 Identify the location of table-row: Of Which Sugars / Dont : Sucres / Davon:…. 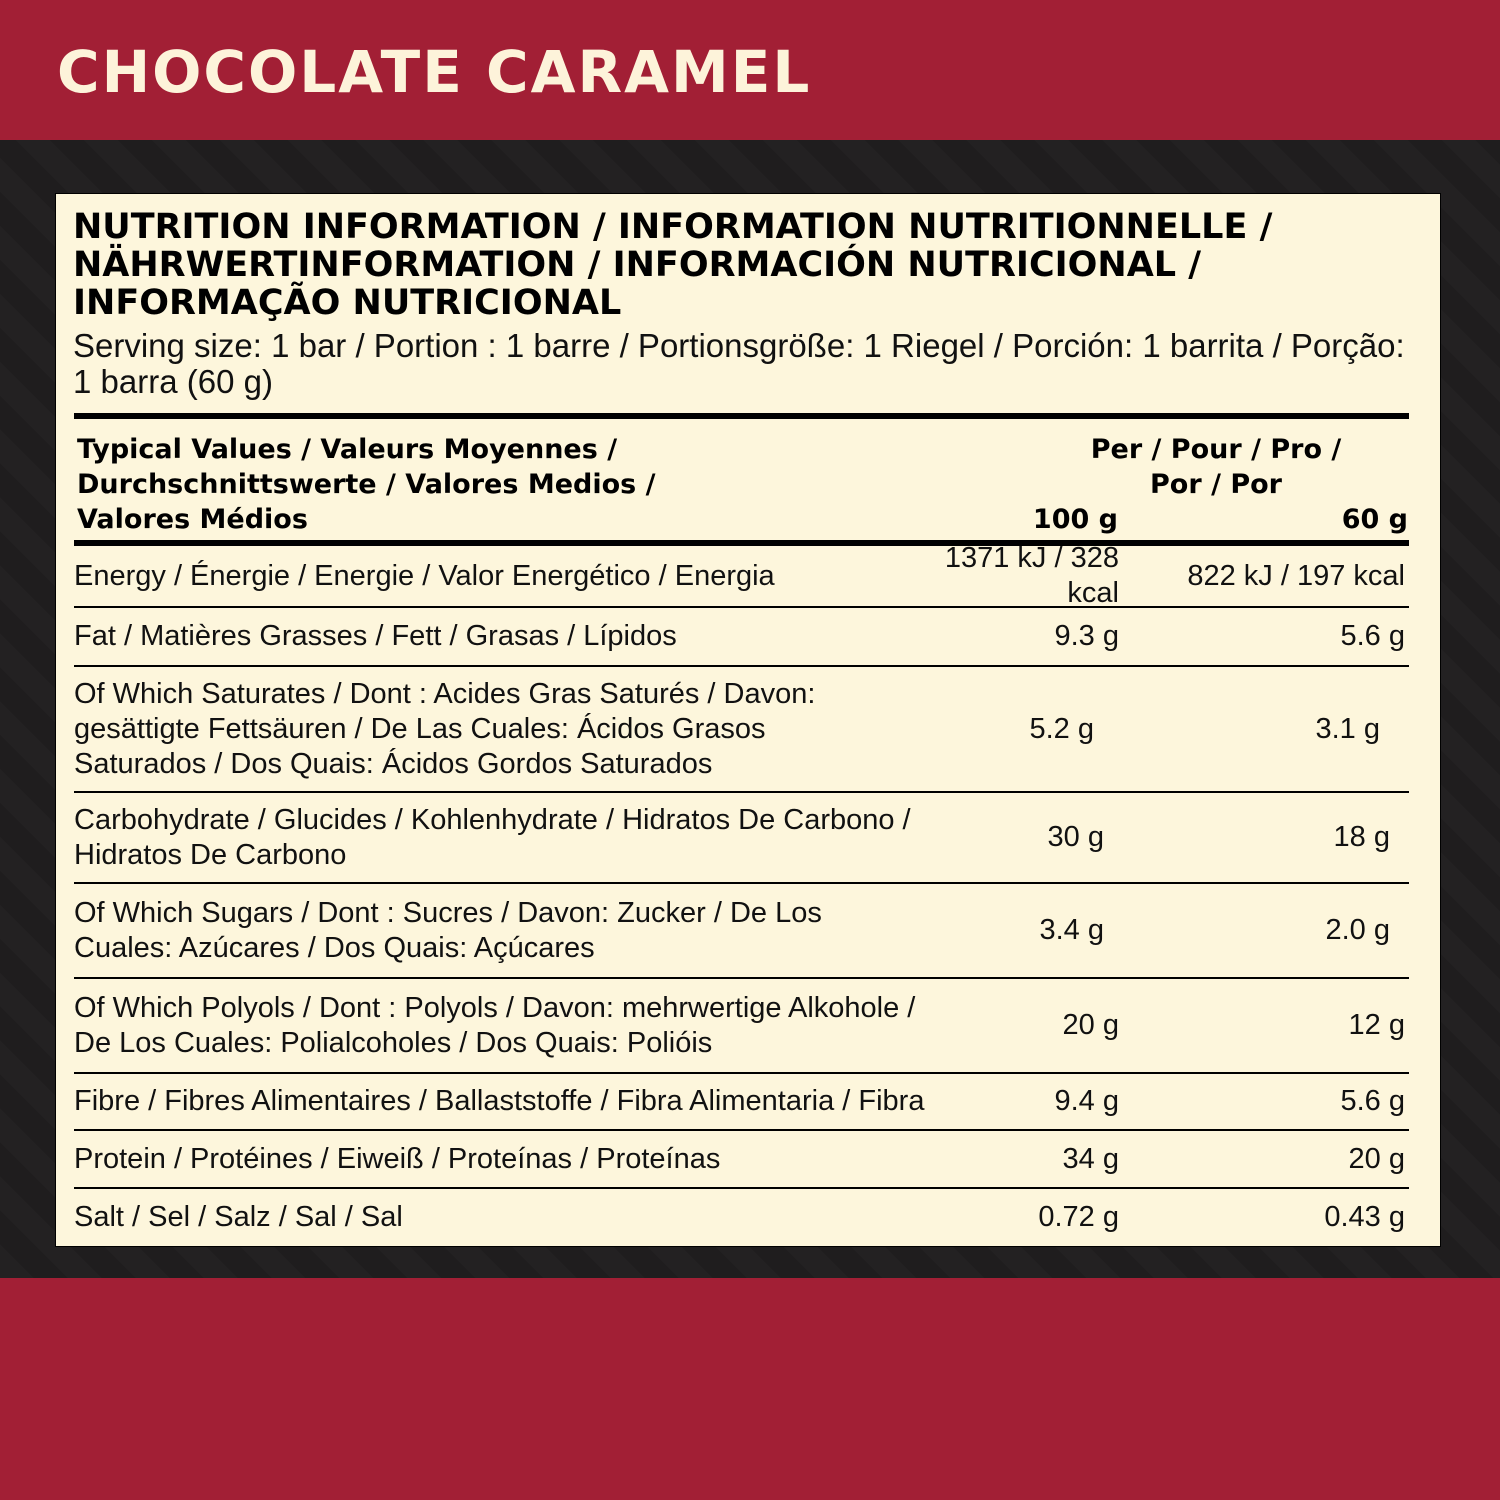
(741, 930).